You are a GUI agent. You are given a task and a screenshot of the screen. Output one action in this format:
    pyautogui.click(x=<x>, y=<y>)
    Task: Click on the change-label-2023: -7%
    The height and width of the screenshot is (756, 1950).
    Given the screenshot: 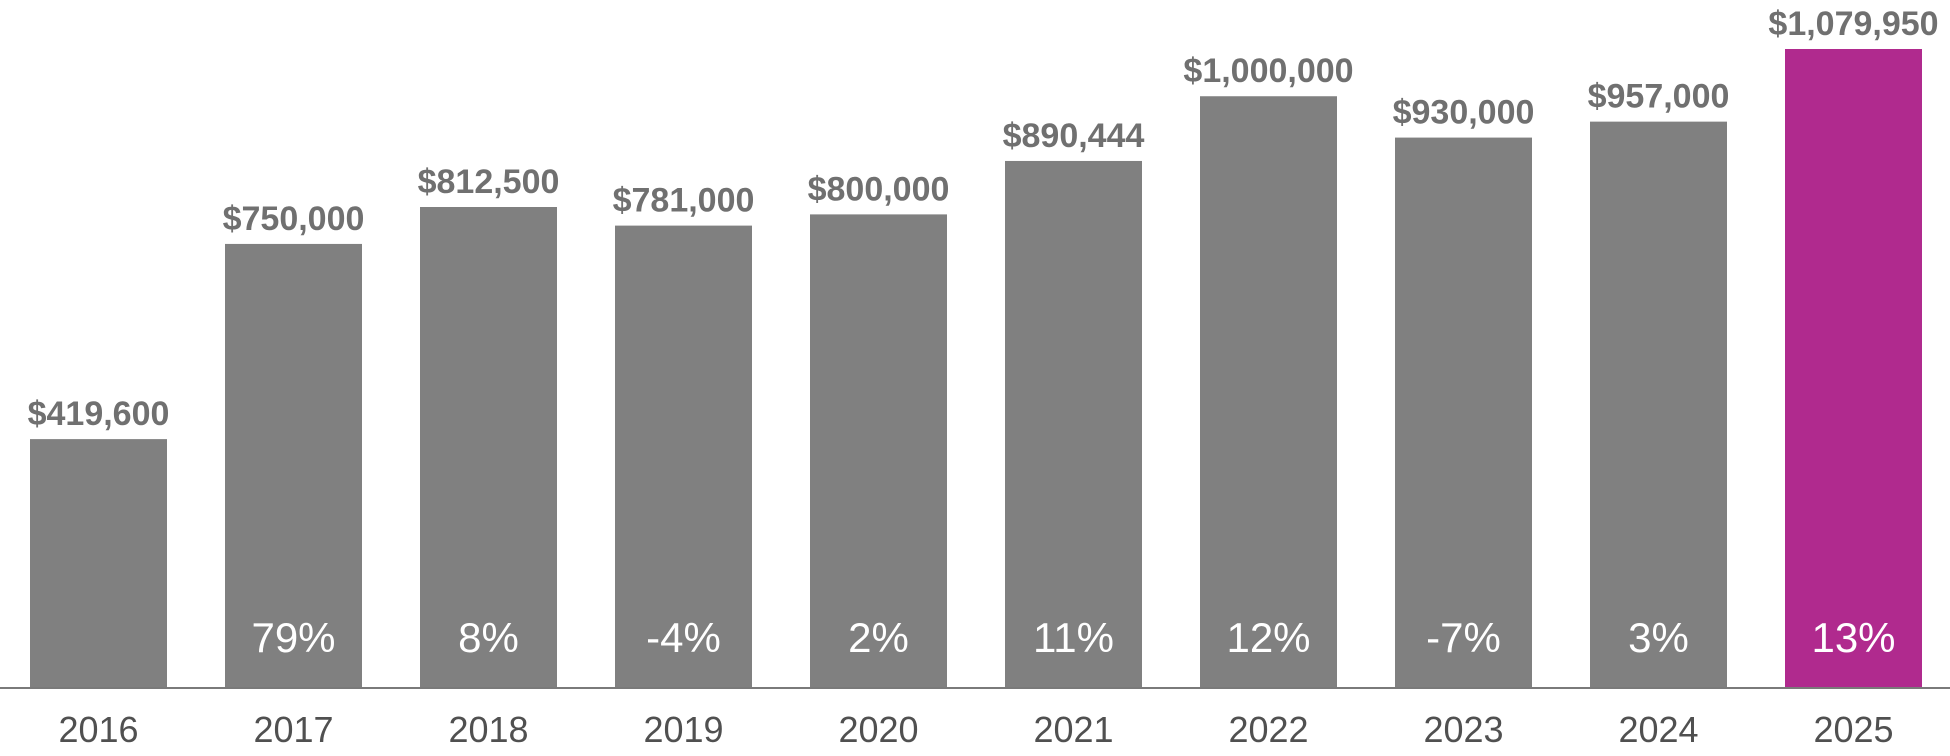 What is the action you would take?
    pyautogui.click(x=1463, y=637)
    